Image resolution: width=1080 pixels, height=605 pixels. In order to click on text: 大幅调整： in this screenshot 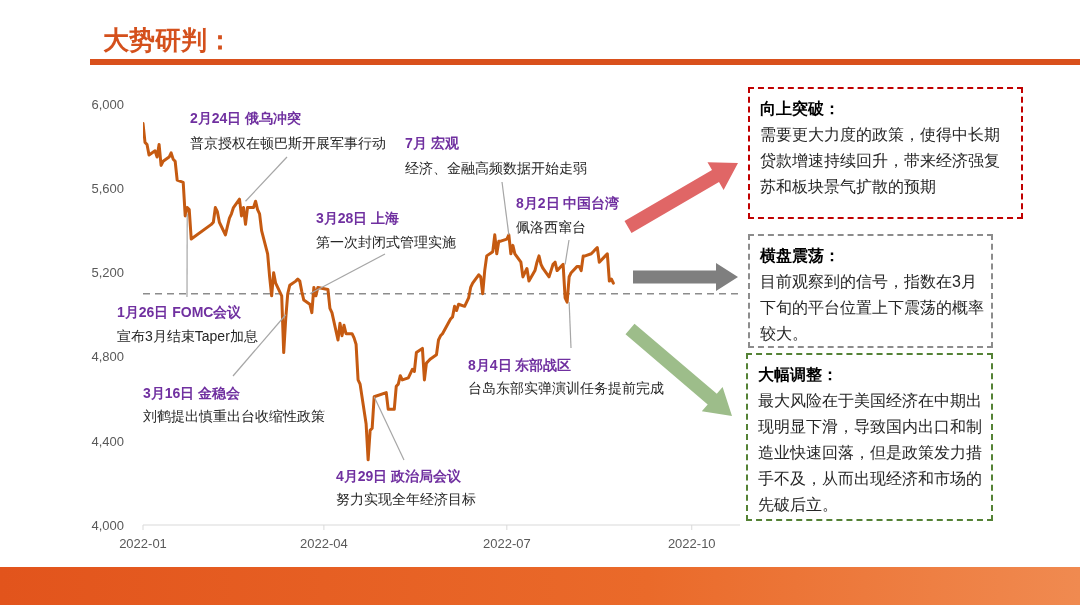, I will do `click(798, 374)`.